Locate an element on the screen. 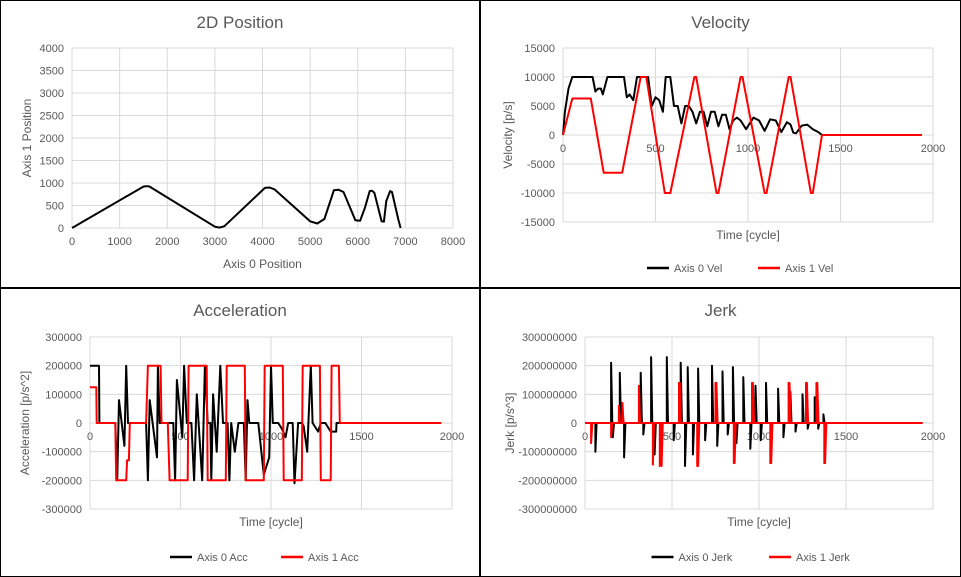 The height and width of the screenshot is (577, 961). legend-label: Axis 0 Vel is located at coordinates (698, 269).